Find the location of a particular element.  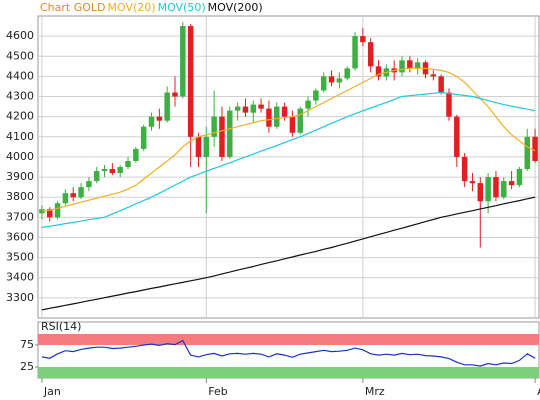

y-tick-label: 3500 is located at coordinates (20, 257).